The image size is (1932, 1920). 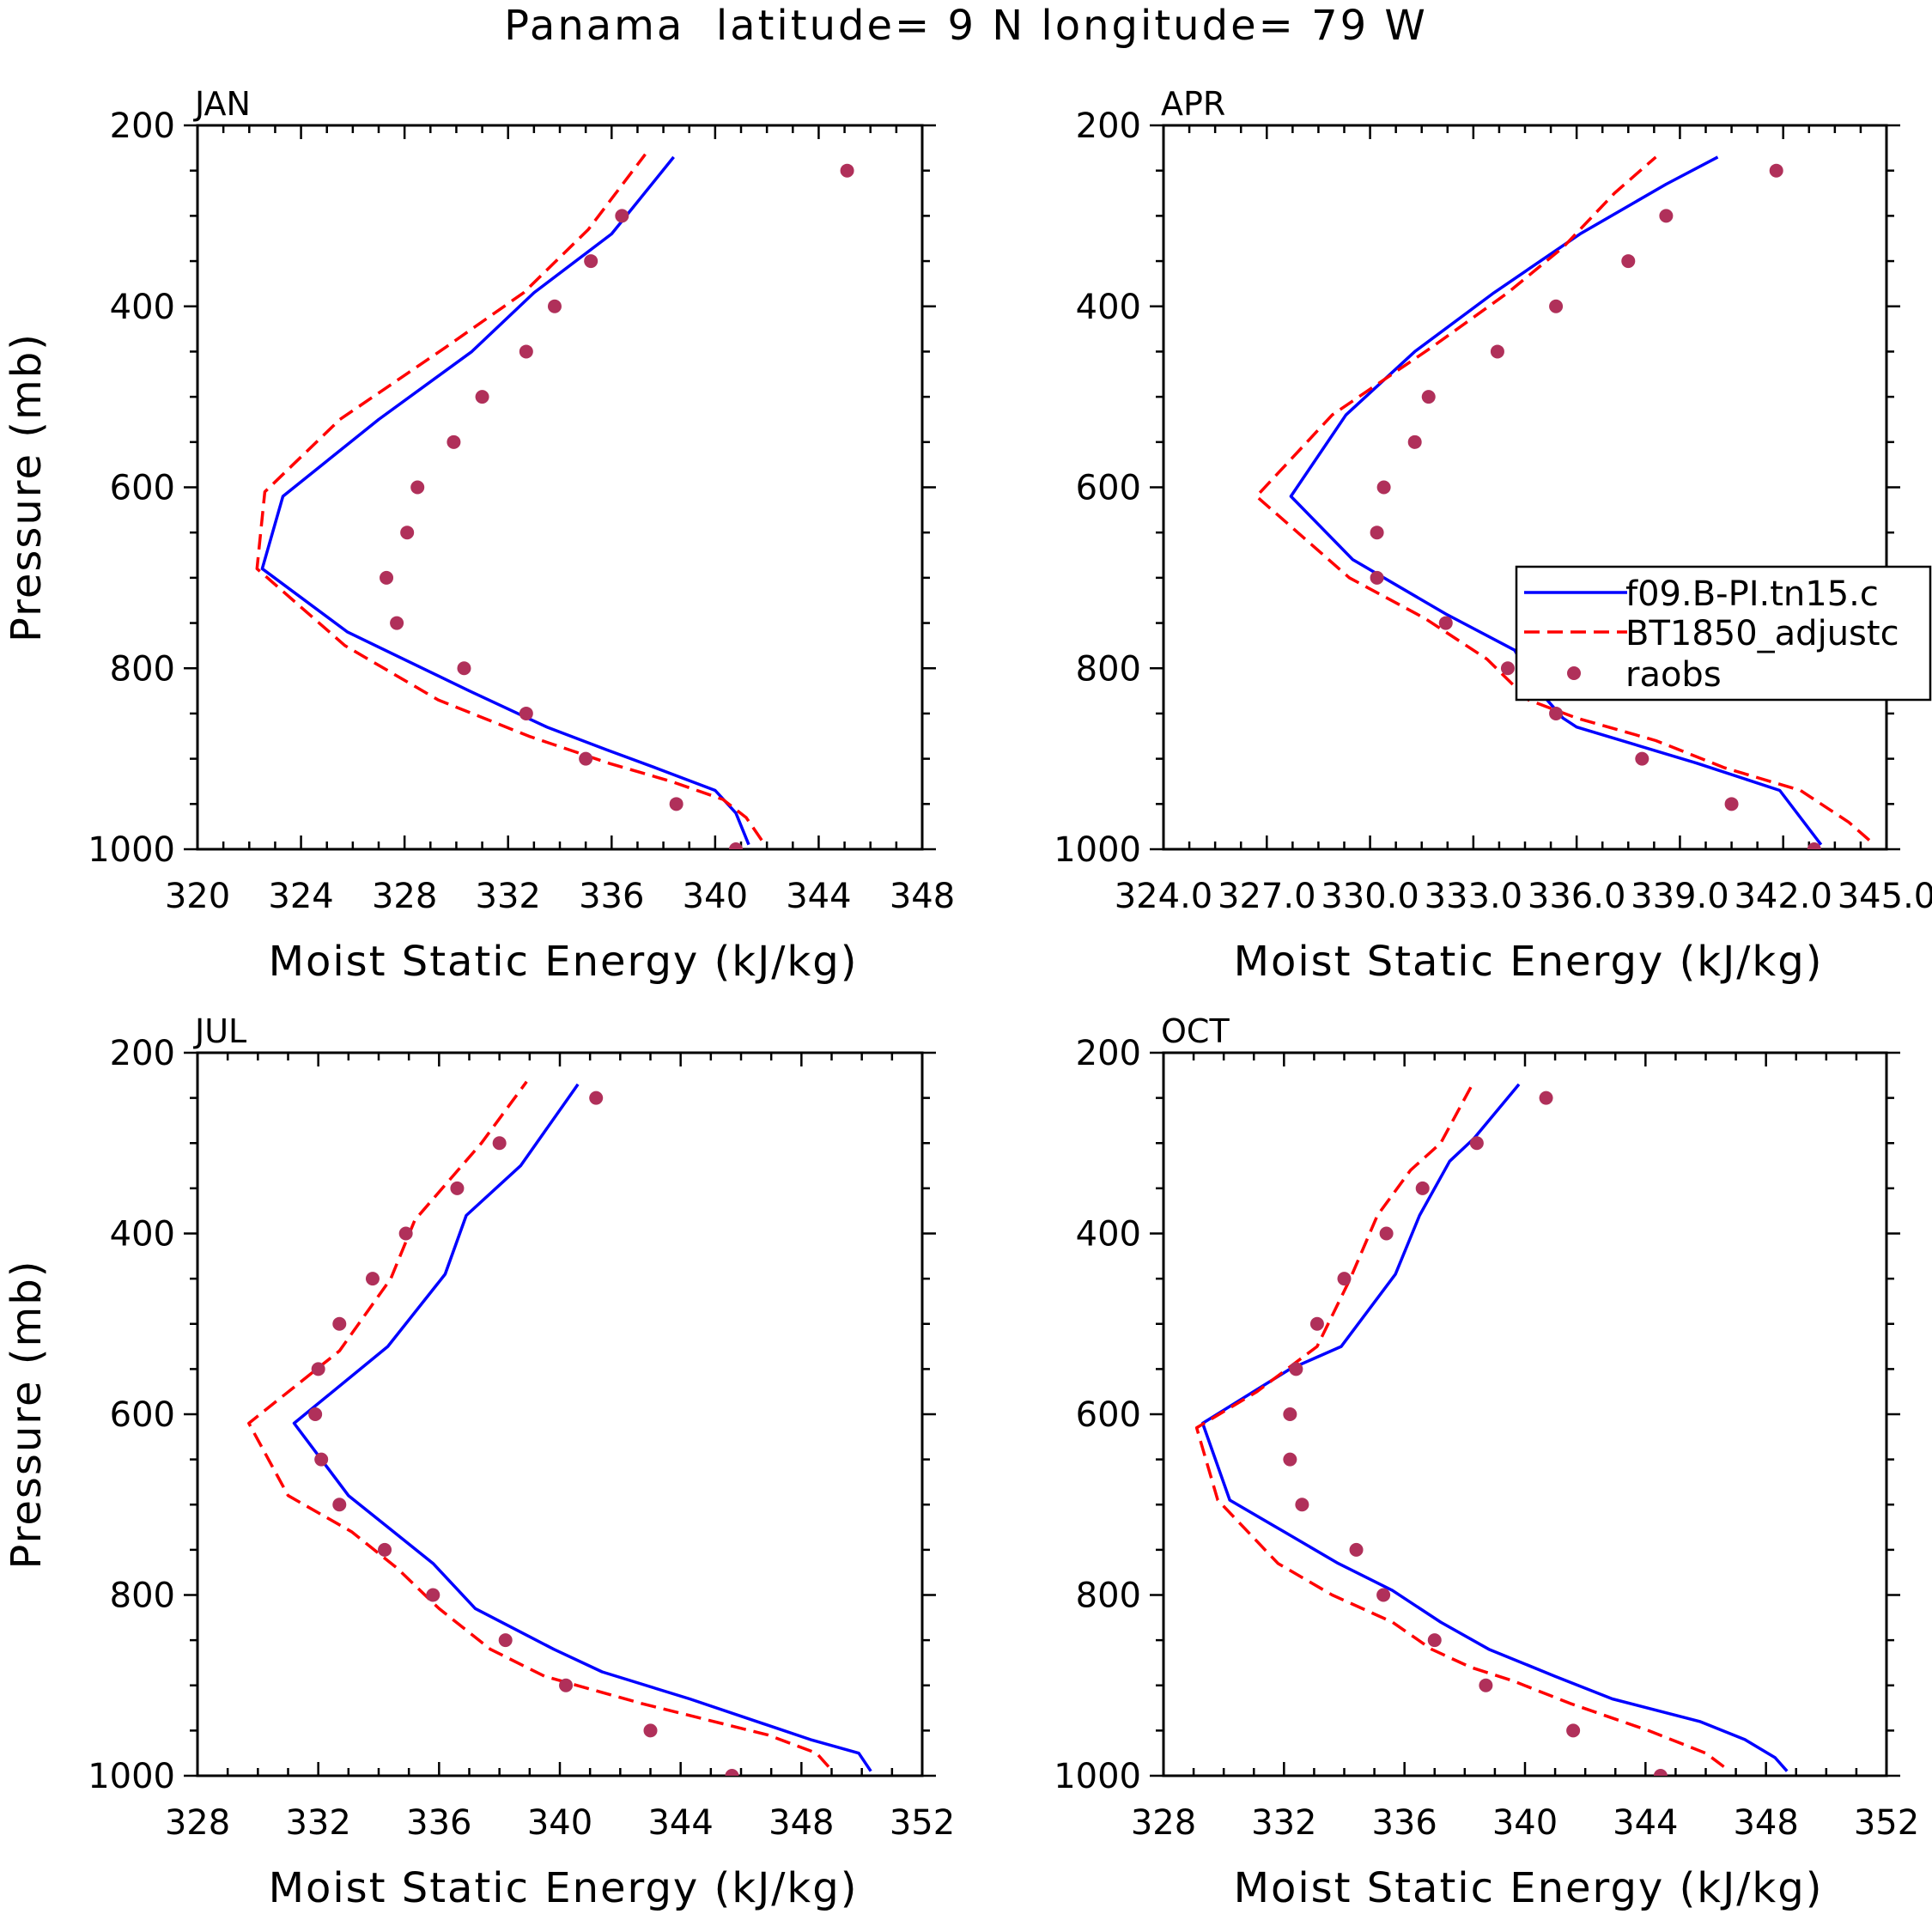 What do you see at coordinates (1752, 594) in the screenshot?
I see `legend-label: f09.B-PI.tn15.c` at bounding box center [1752, 594].